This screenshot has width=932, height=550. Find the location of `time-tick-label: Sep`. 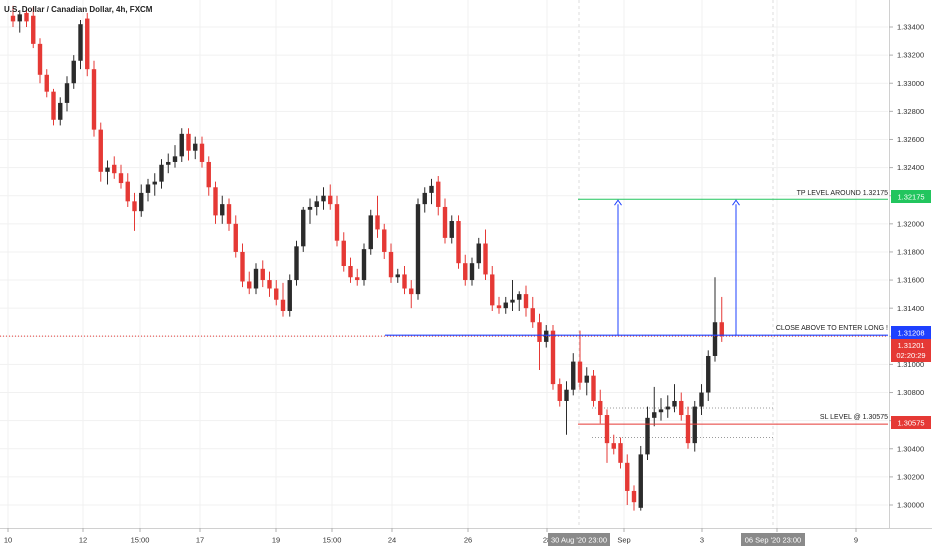

time-tick-label: Sep is located at coordinates (623, 540).